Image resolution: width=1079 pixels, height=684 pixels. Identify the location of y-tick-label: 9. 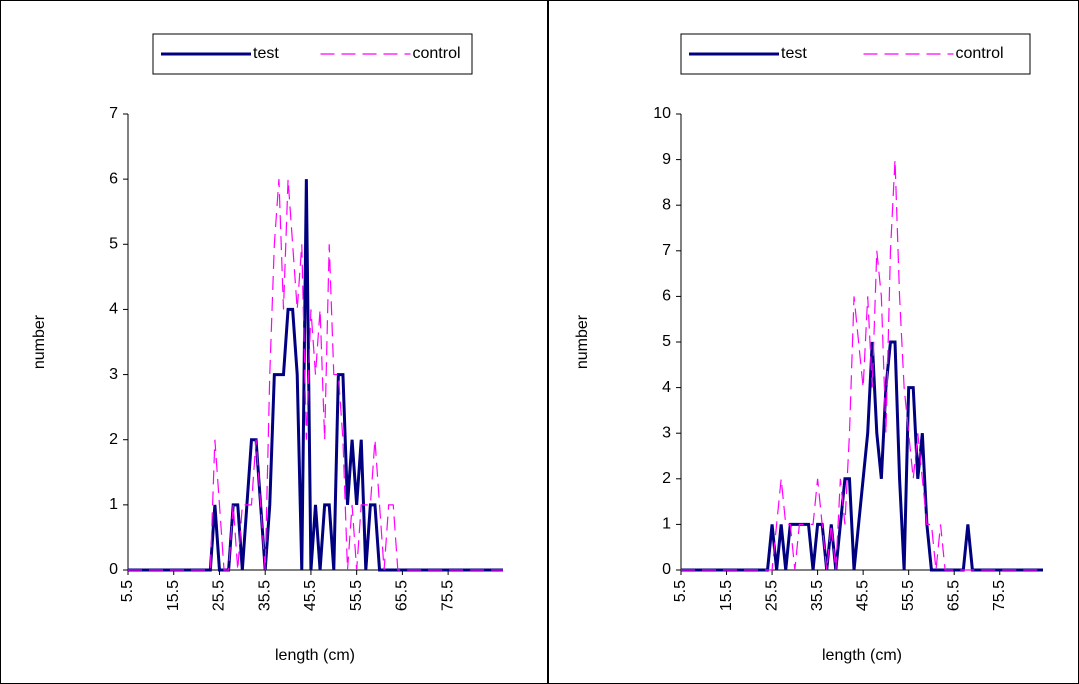
(666, 159).